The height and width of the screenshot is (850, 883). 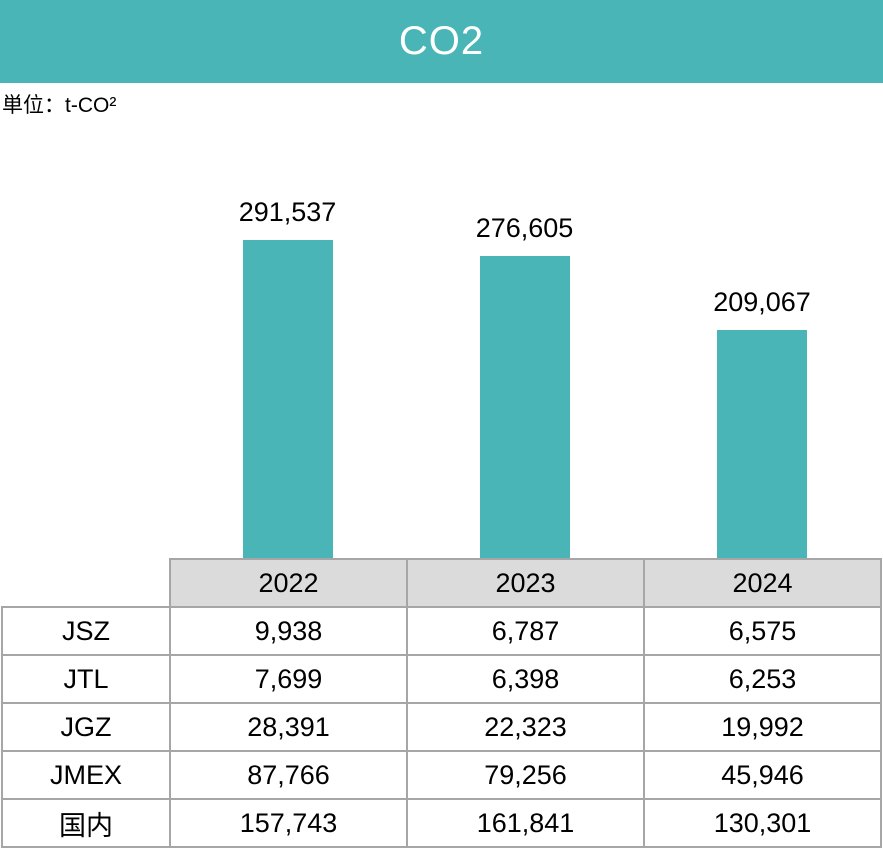 I want to click on table-cell: 28,391, so click(x=288, y=727).